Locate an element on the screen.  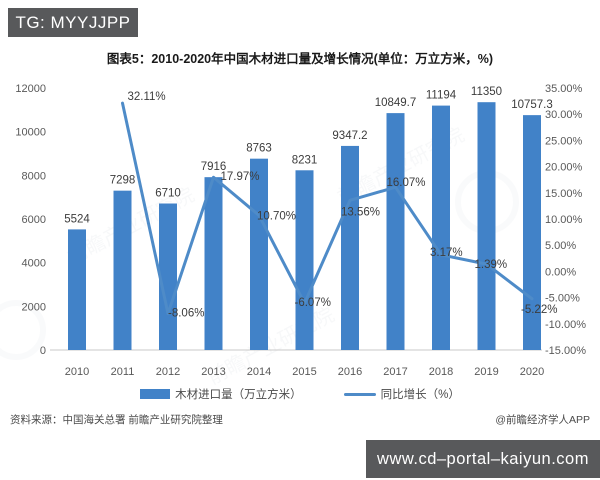
right-axis-tick: -10.00% is located at coordinates (565, 325).